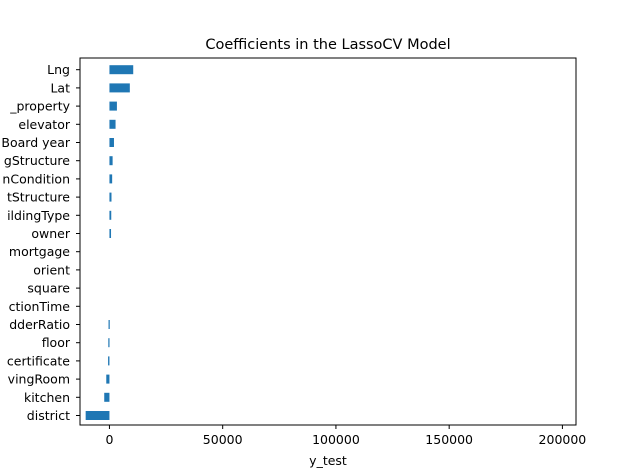 The width and height of the screenshot is (640, 476). What do you see at coordinates (50, 233) in the screenshot?
I see `y-tick-label: owner` at bounding box center [50, 233].